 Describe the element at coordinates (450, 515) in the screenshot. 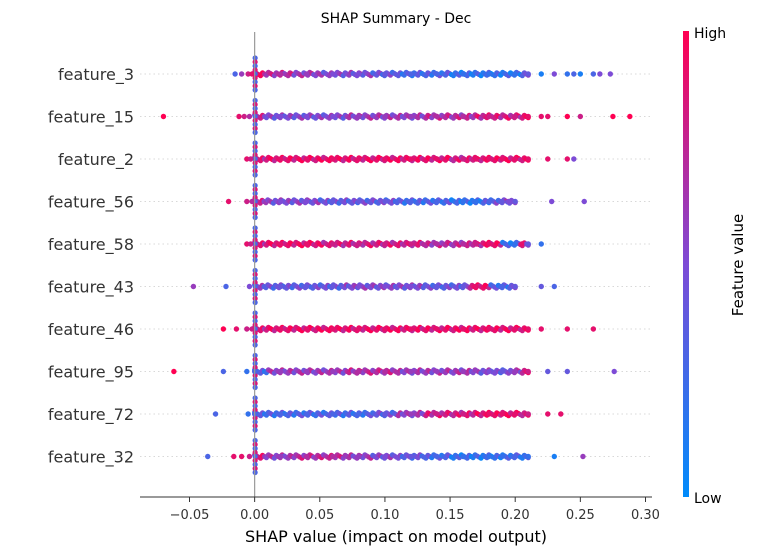

I see `x-tick-label: 0.15` at that location.